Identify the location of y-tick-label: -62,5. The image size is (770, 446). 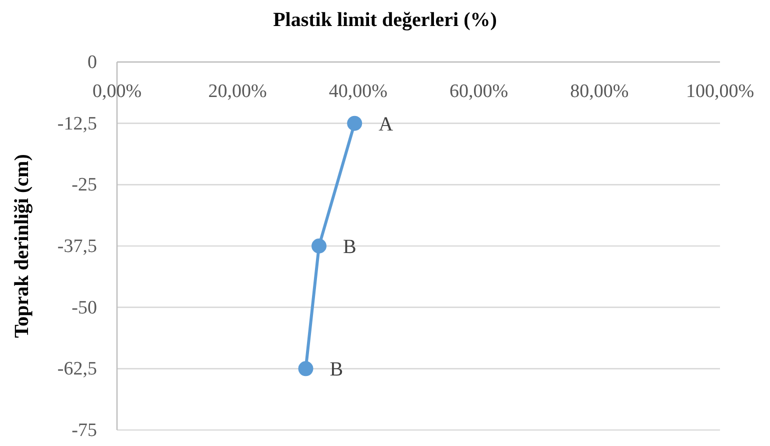
(77, 369).